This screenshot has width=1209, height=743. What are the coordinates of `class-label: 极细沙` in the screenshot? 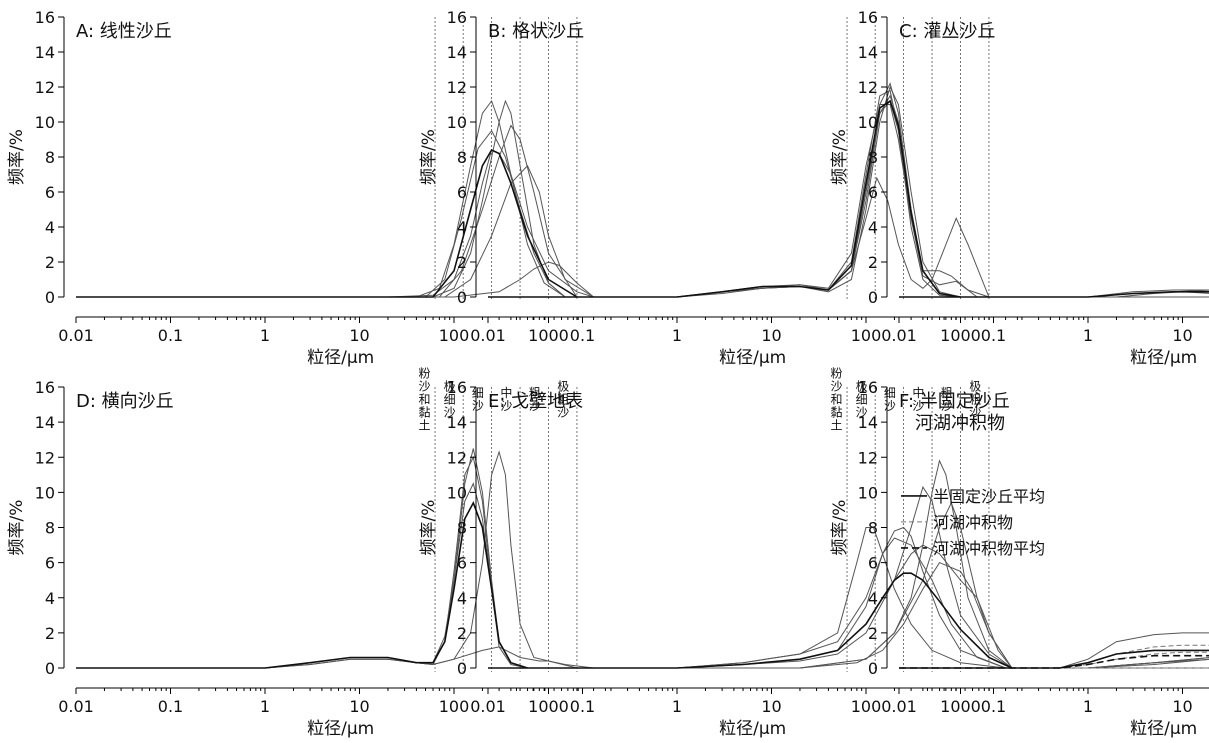 It's located at (449, 398).